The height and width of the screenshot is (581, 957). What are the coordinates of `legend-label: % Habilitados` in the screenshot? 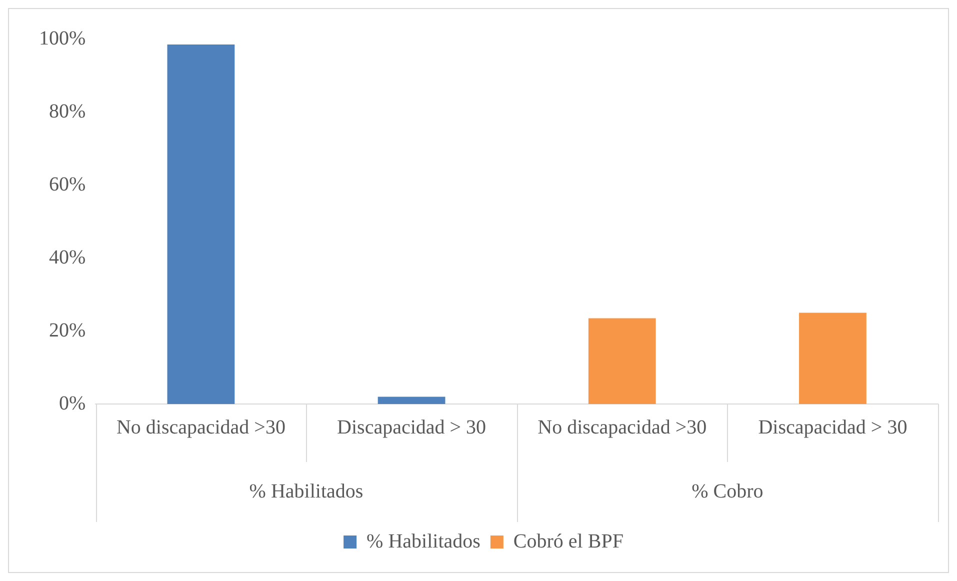 It's located at (423, 541).